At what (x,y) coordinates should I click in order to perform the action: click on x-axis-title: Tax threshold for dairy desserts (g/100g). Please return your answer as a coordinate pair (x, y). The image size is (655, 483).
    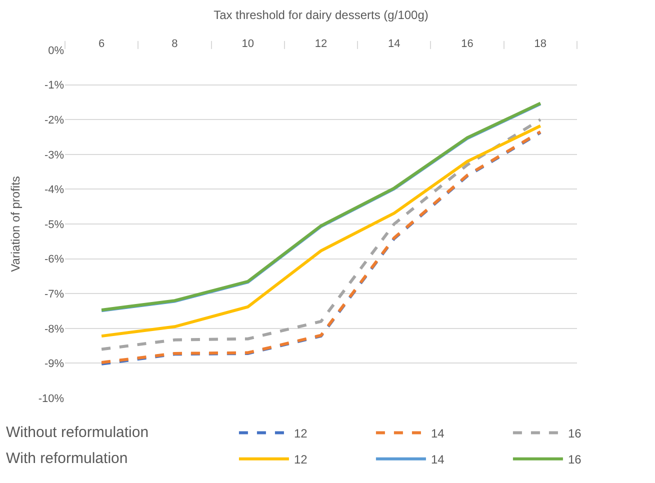
    Looking at the image, I should click on (321, 15).